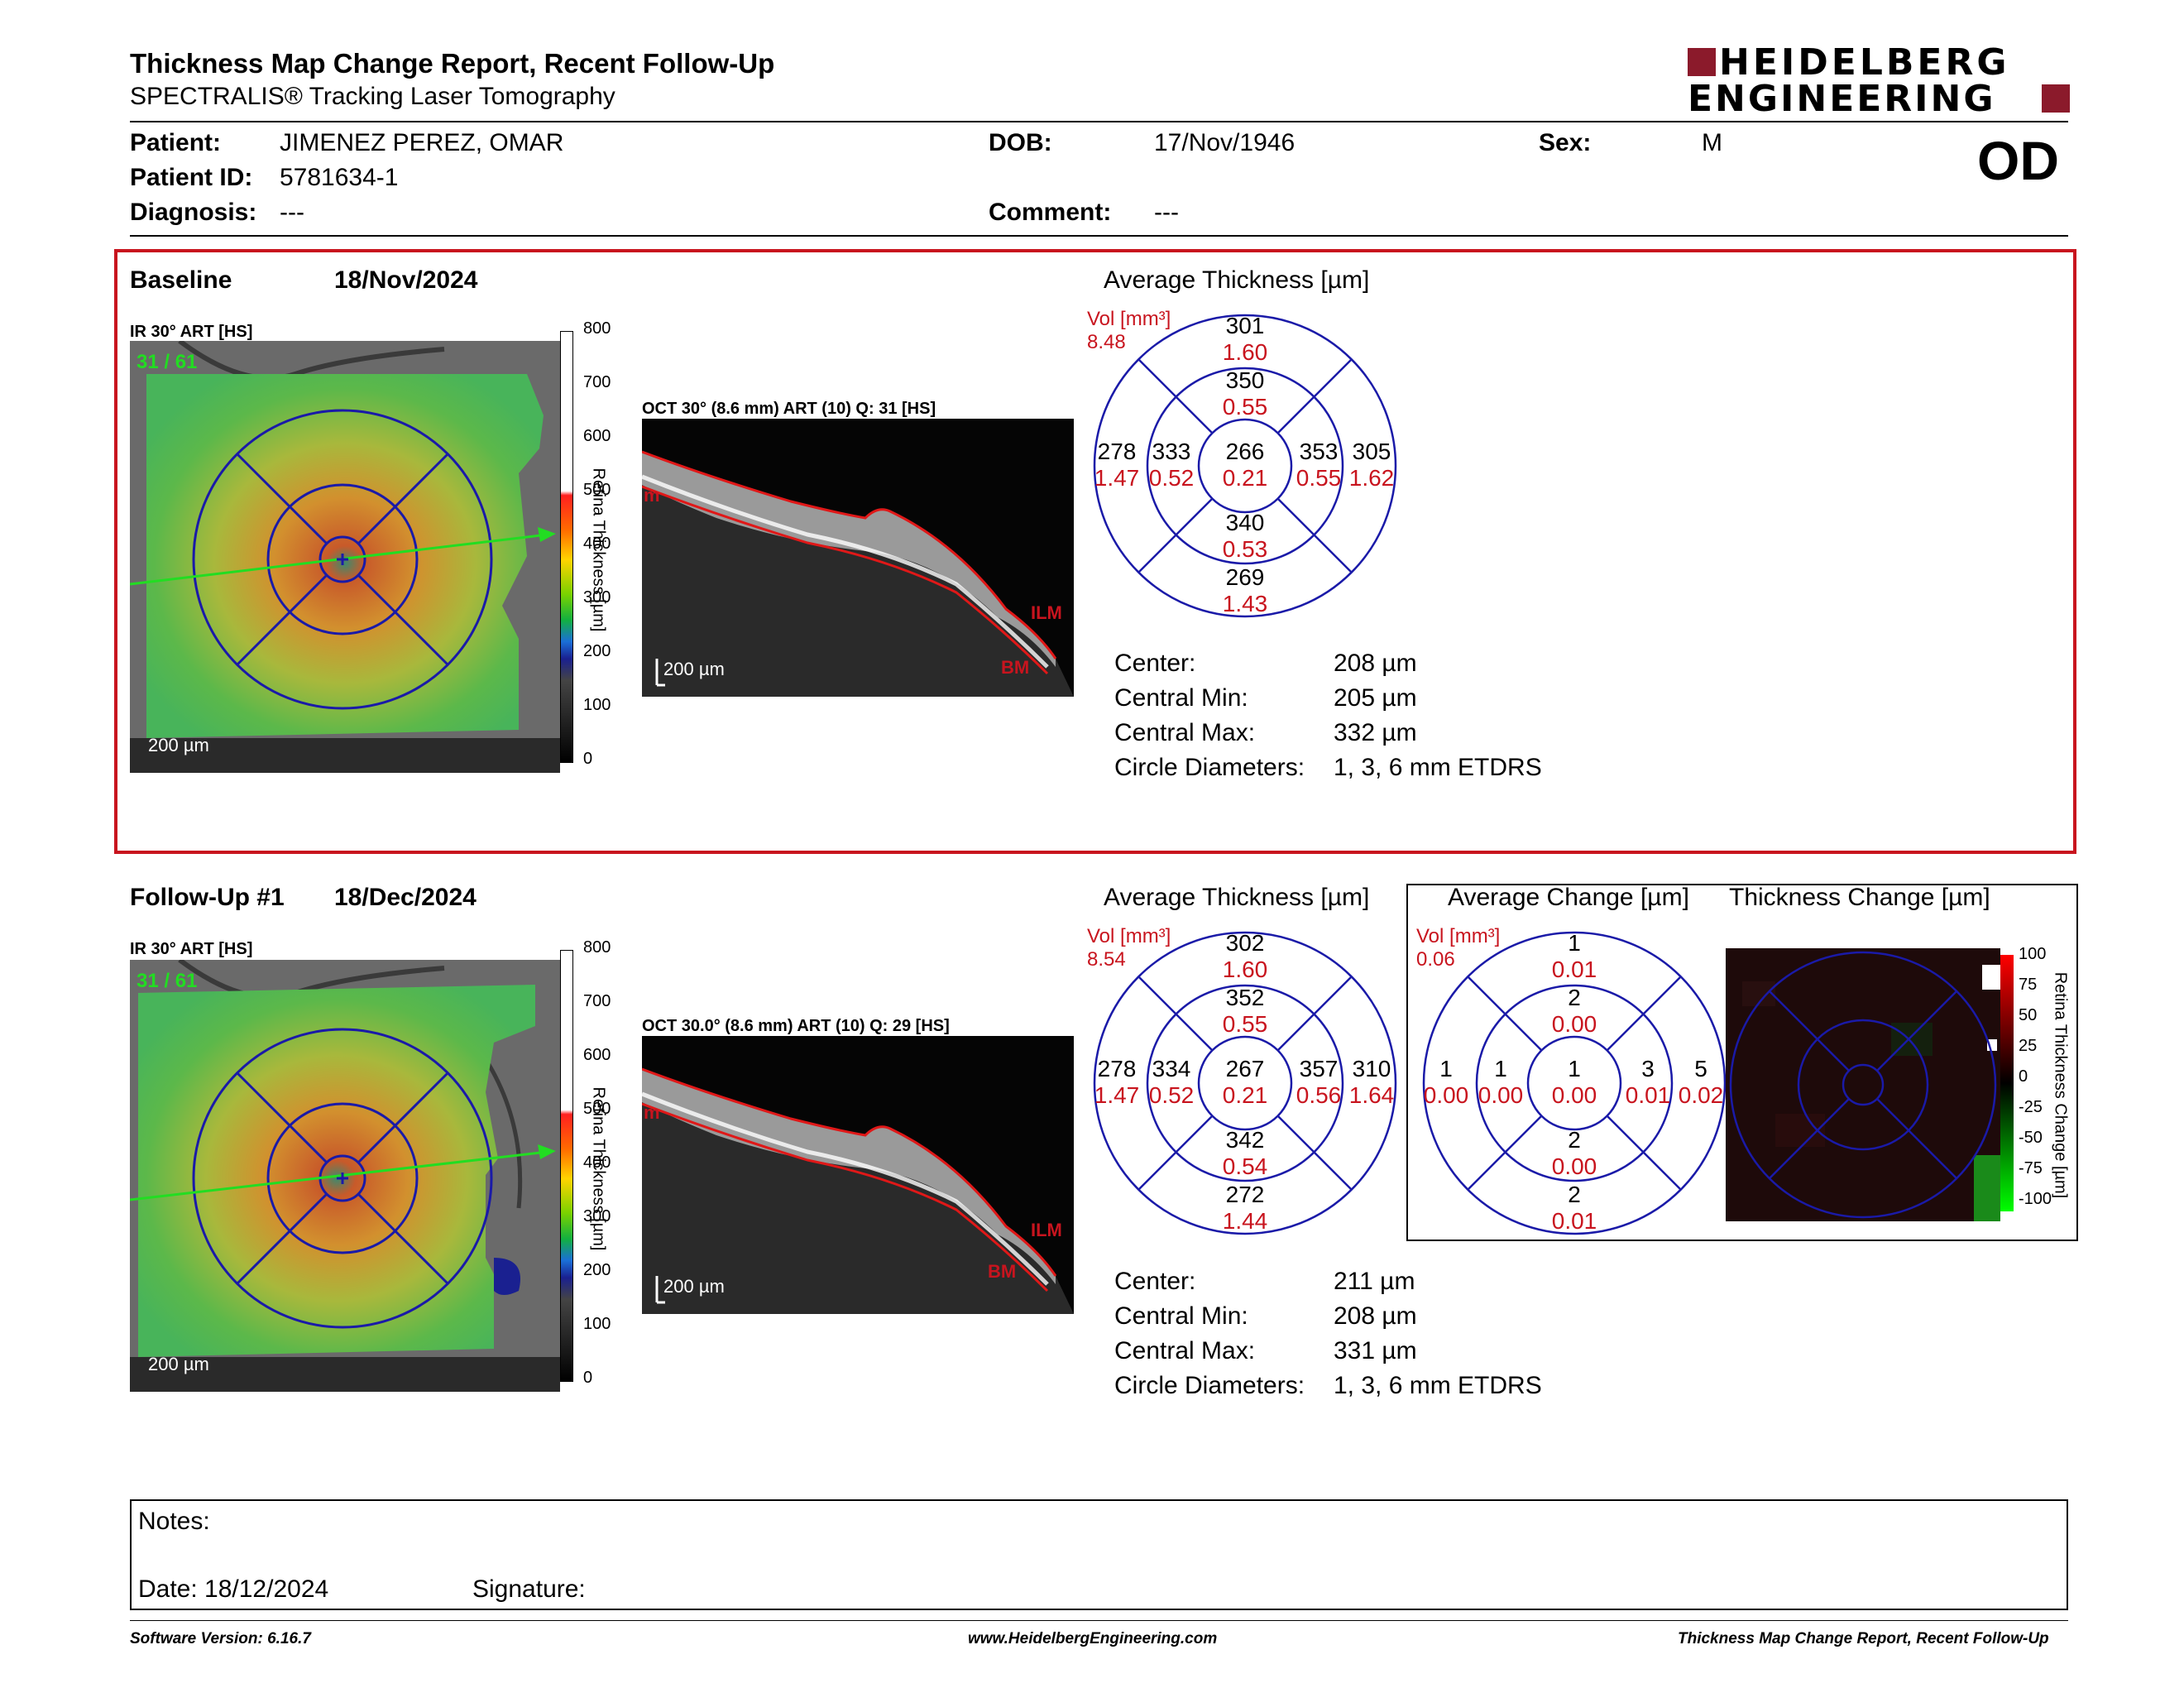  Describe the element at coordinates (1002, 1271) in the screenshot. I see `followup-oct-bm: BM` at that location.